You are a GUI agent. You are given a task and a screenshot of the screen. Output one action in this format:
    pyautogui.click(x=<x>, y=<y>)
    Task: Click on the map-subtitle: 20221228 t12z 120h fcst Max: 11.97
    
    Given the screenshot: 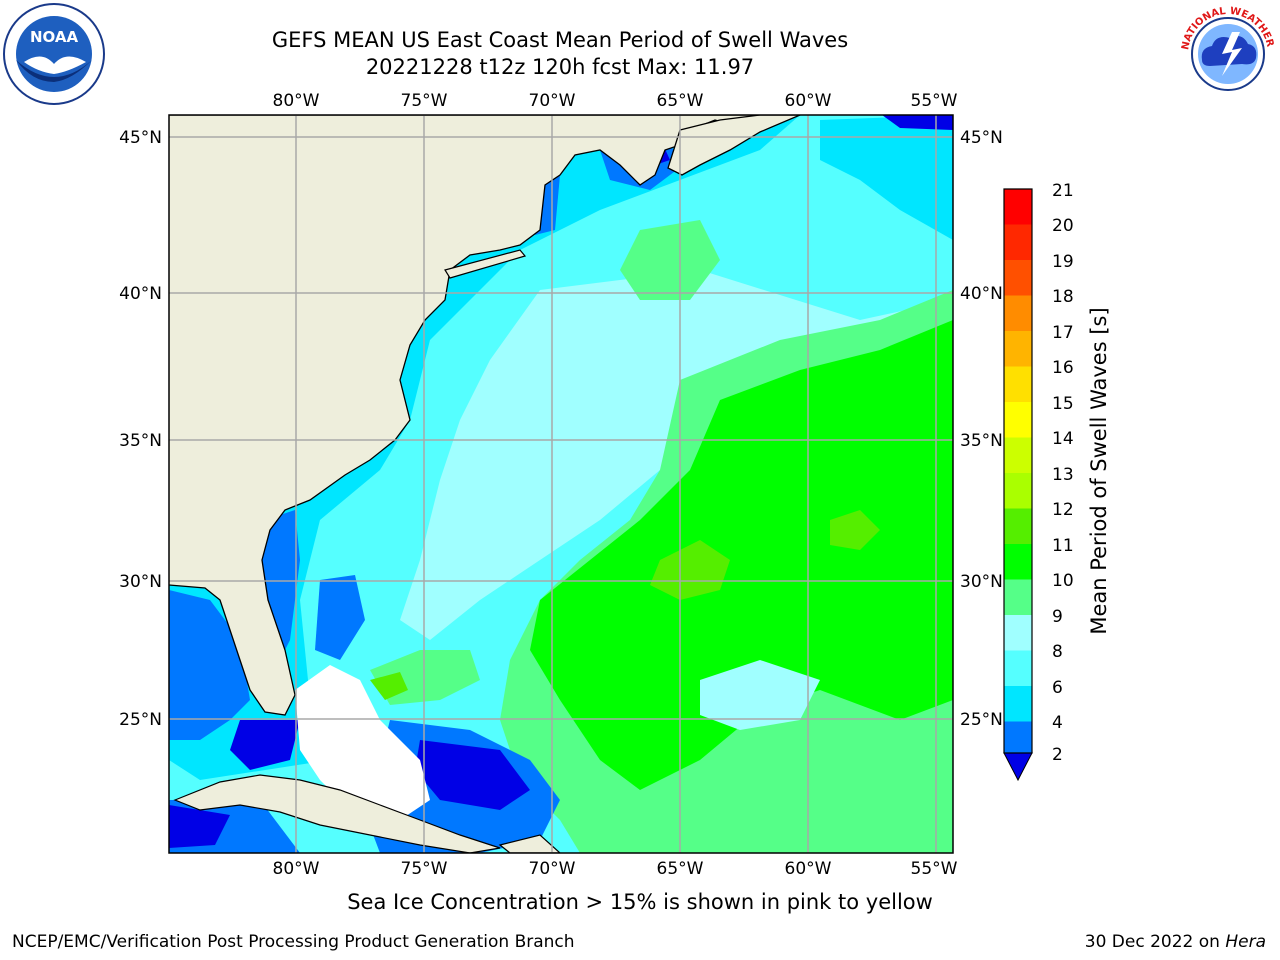 What is the action you would take?
    pyautogui.click(x=560, y=67)
    